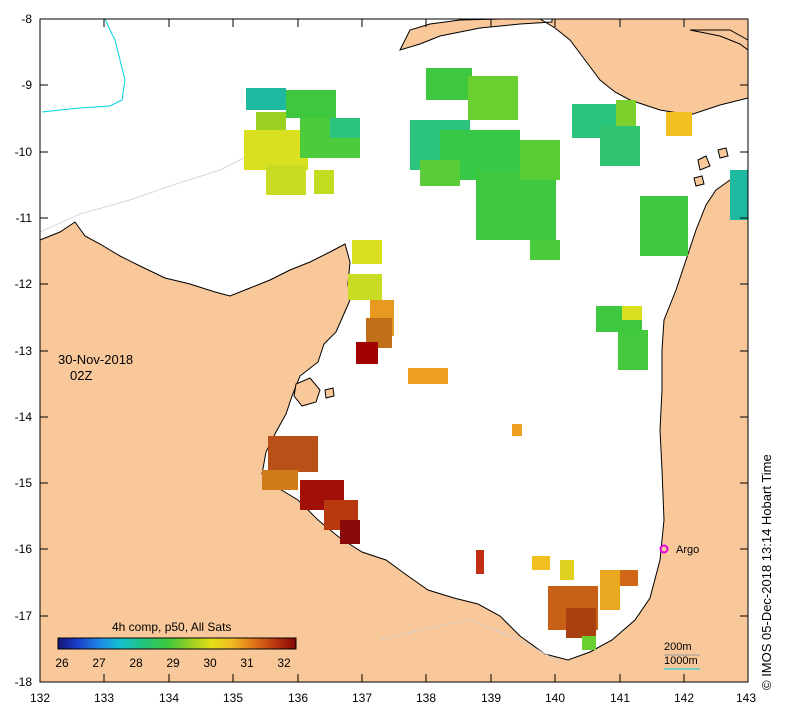 This screenshot has height=716, width=791. Describe the element at coordinates (24, 483) in the screenshot. I see `y-tick-label: -15` at that location.